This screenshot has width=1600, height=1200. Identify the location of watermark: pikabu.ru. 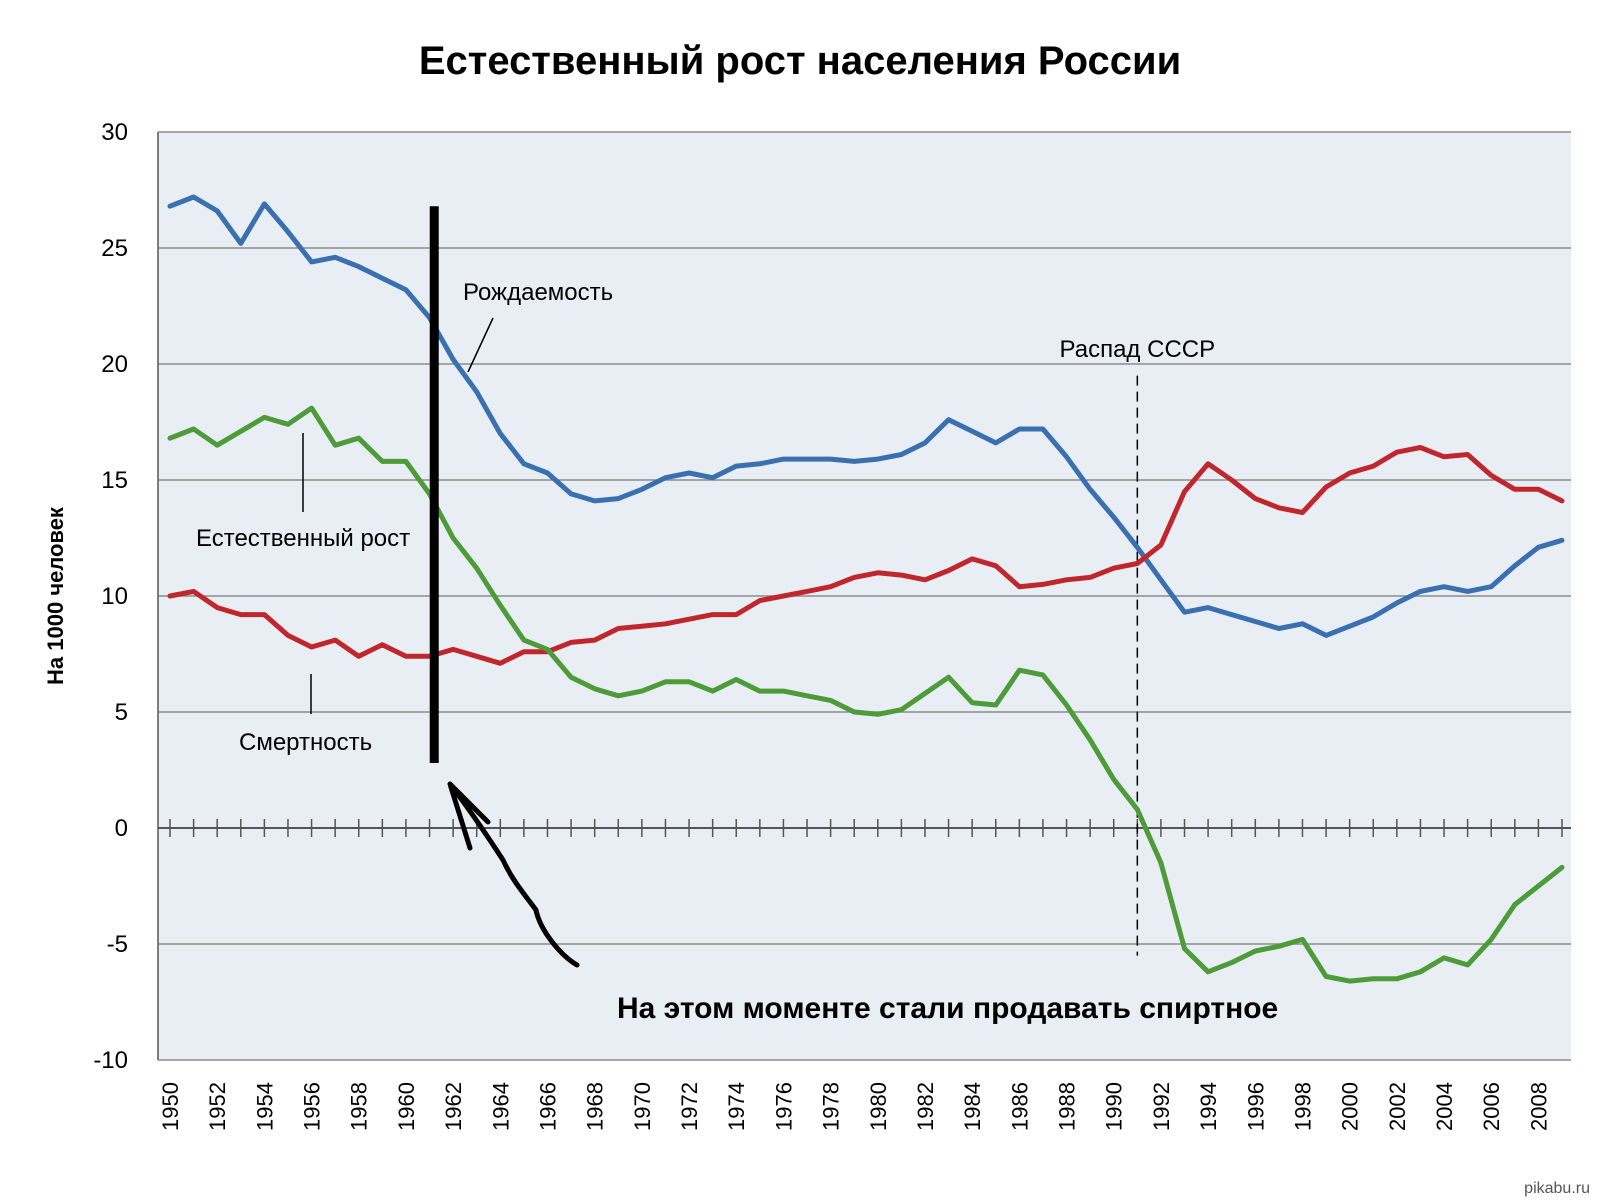
(1557, 1188).